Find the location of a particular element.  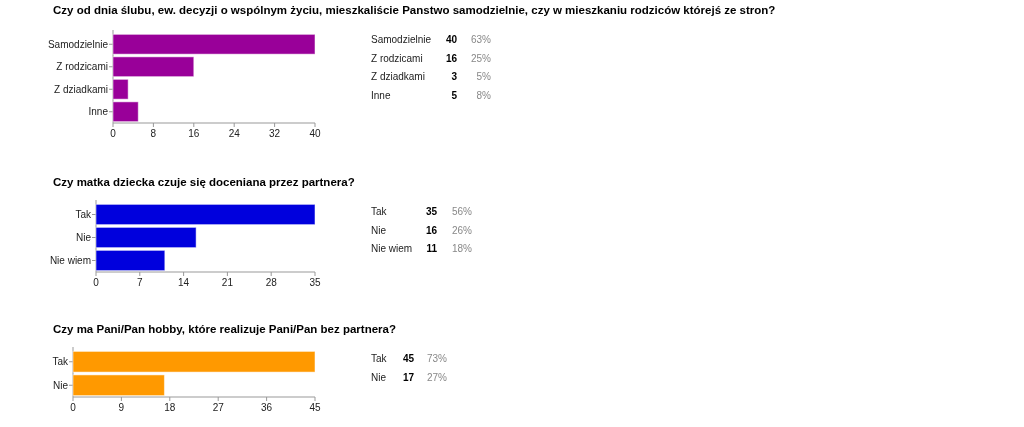

y-tick-label: Nie wiem is located at coordinates (70, 260).